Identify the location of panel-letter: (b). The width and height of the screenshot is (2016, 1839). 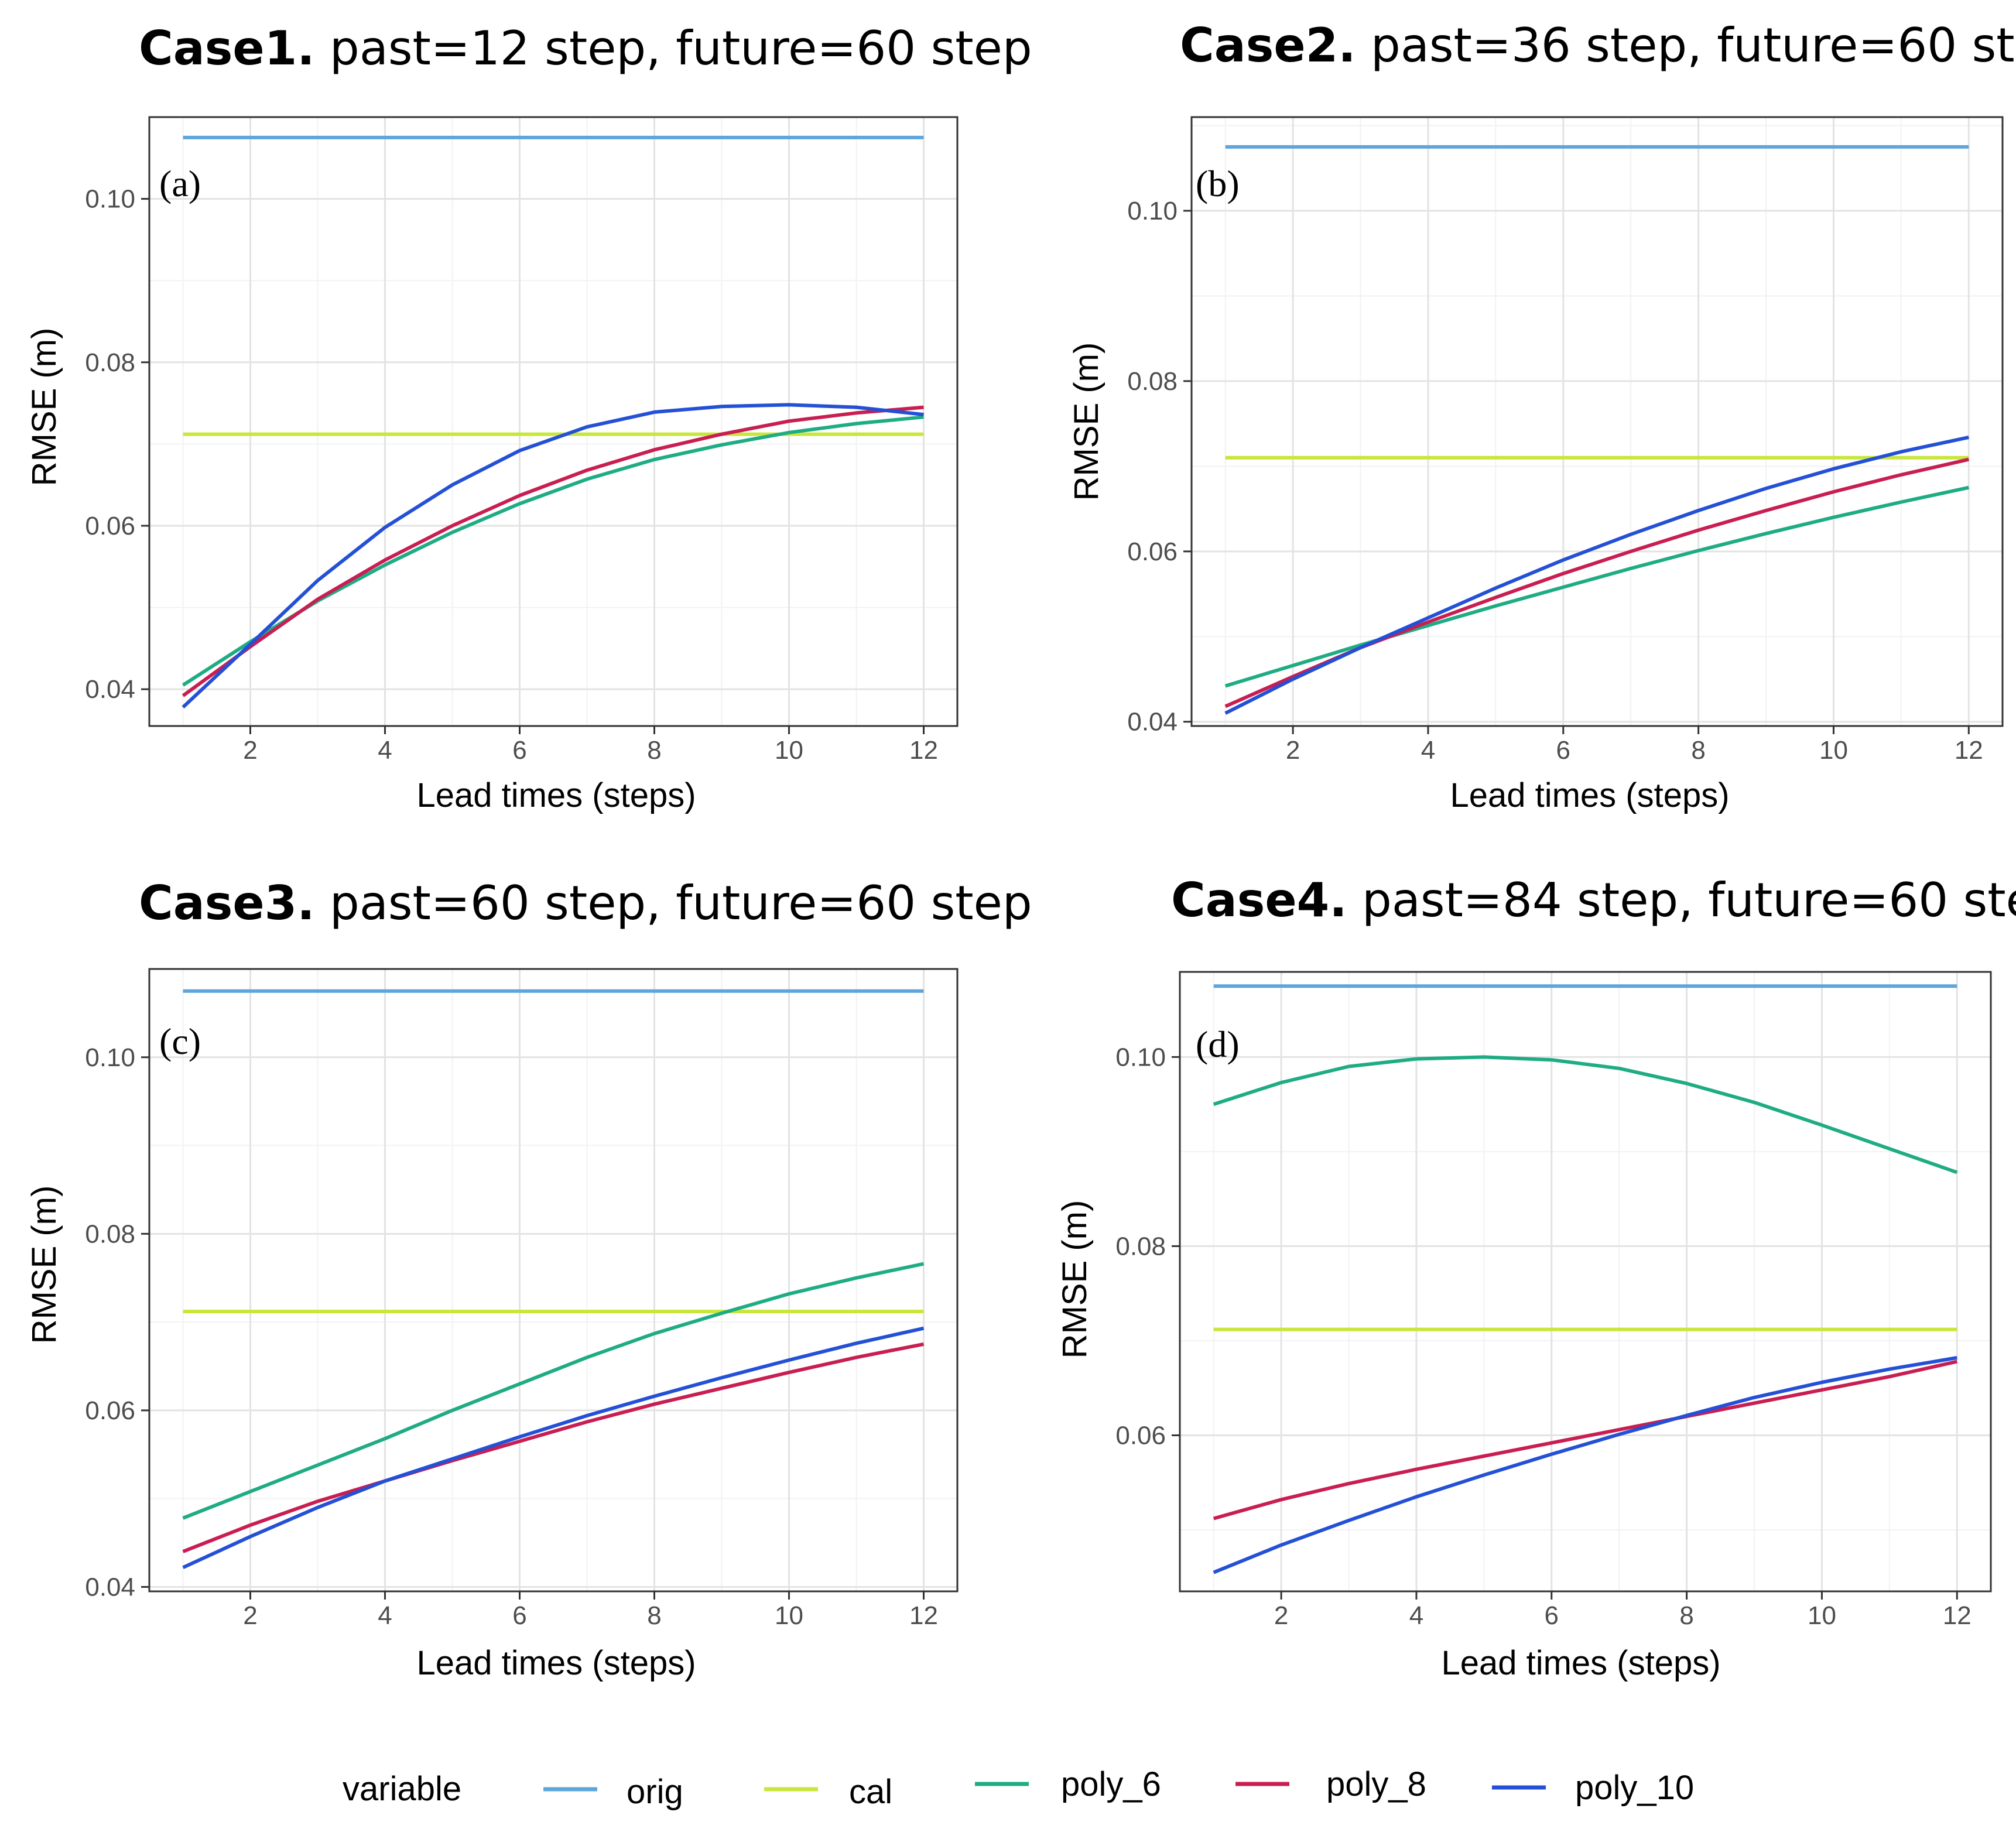
(1218, 183).